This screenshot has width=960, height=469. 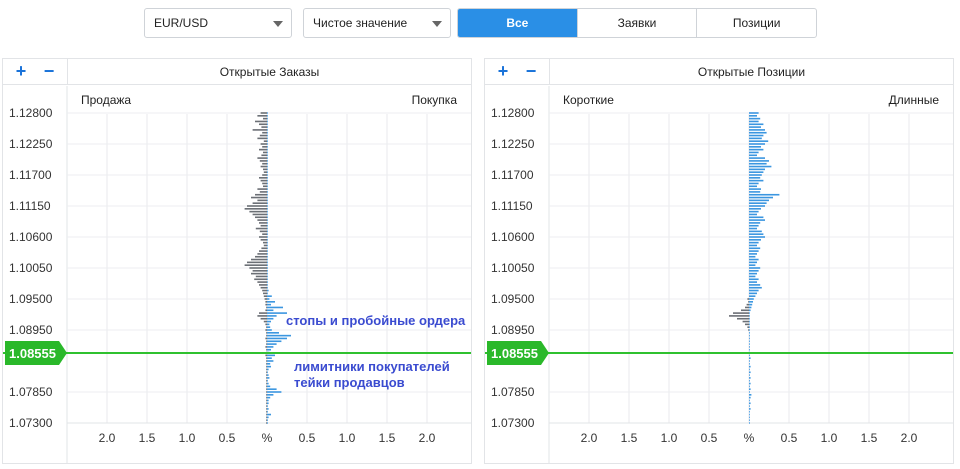 What do you see at coordinates (756, 23) in the screenshot?
I see `tab-positions: Позиции` at bounding box center [756, 23].